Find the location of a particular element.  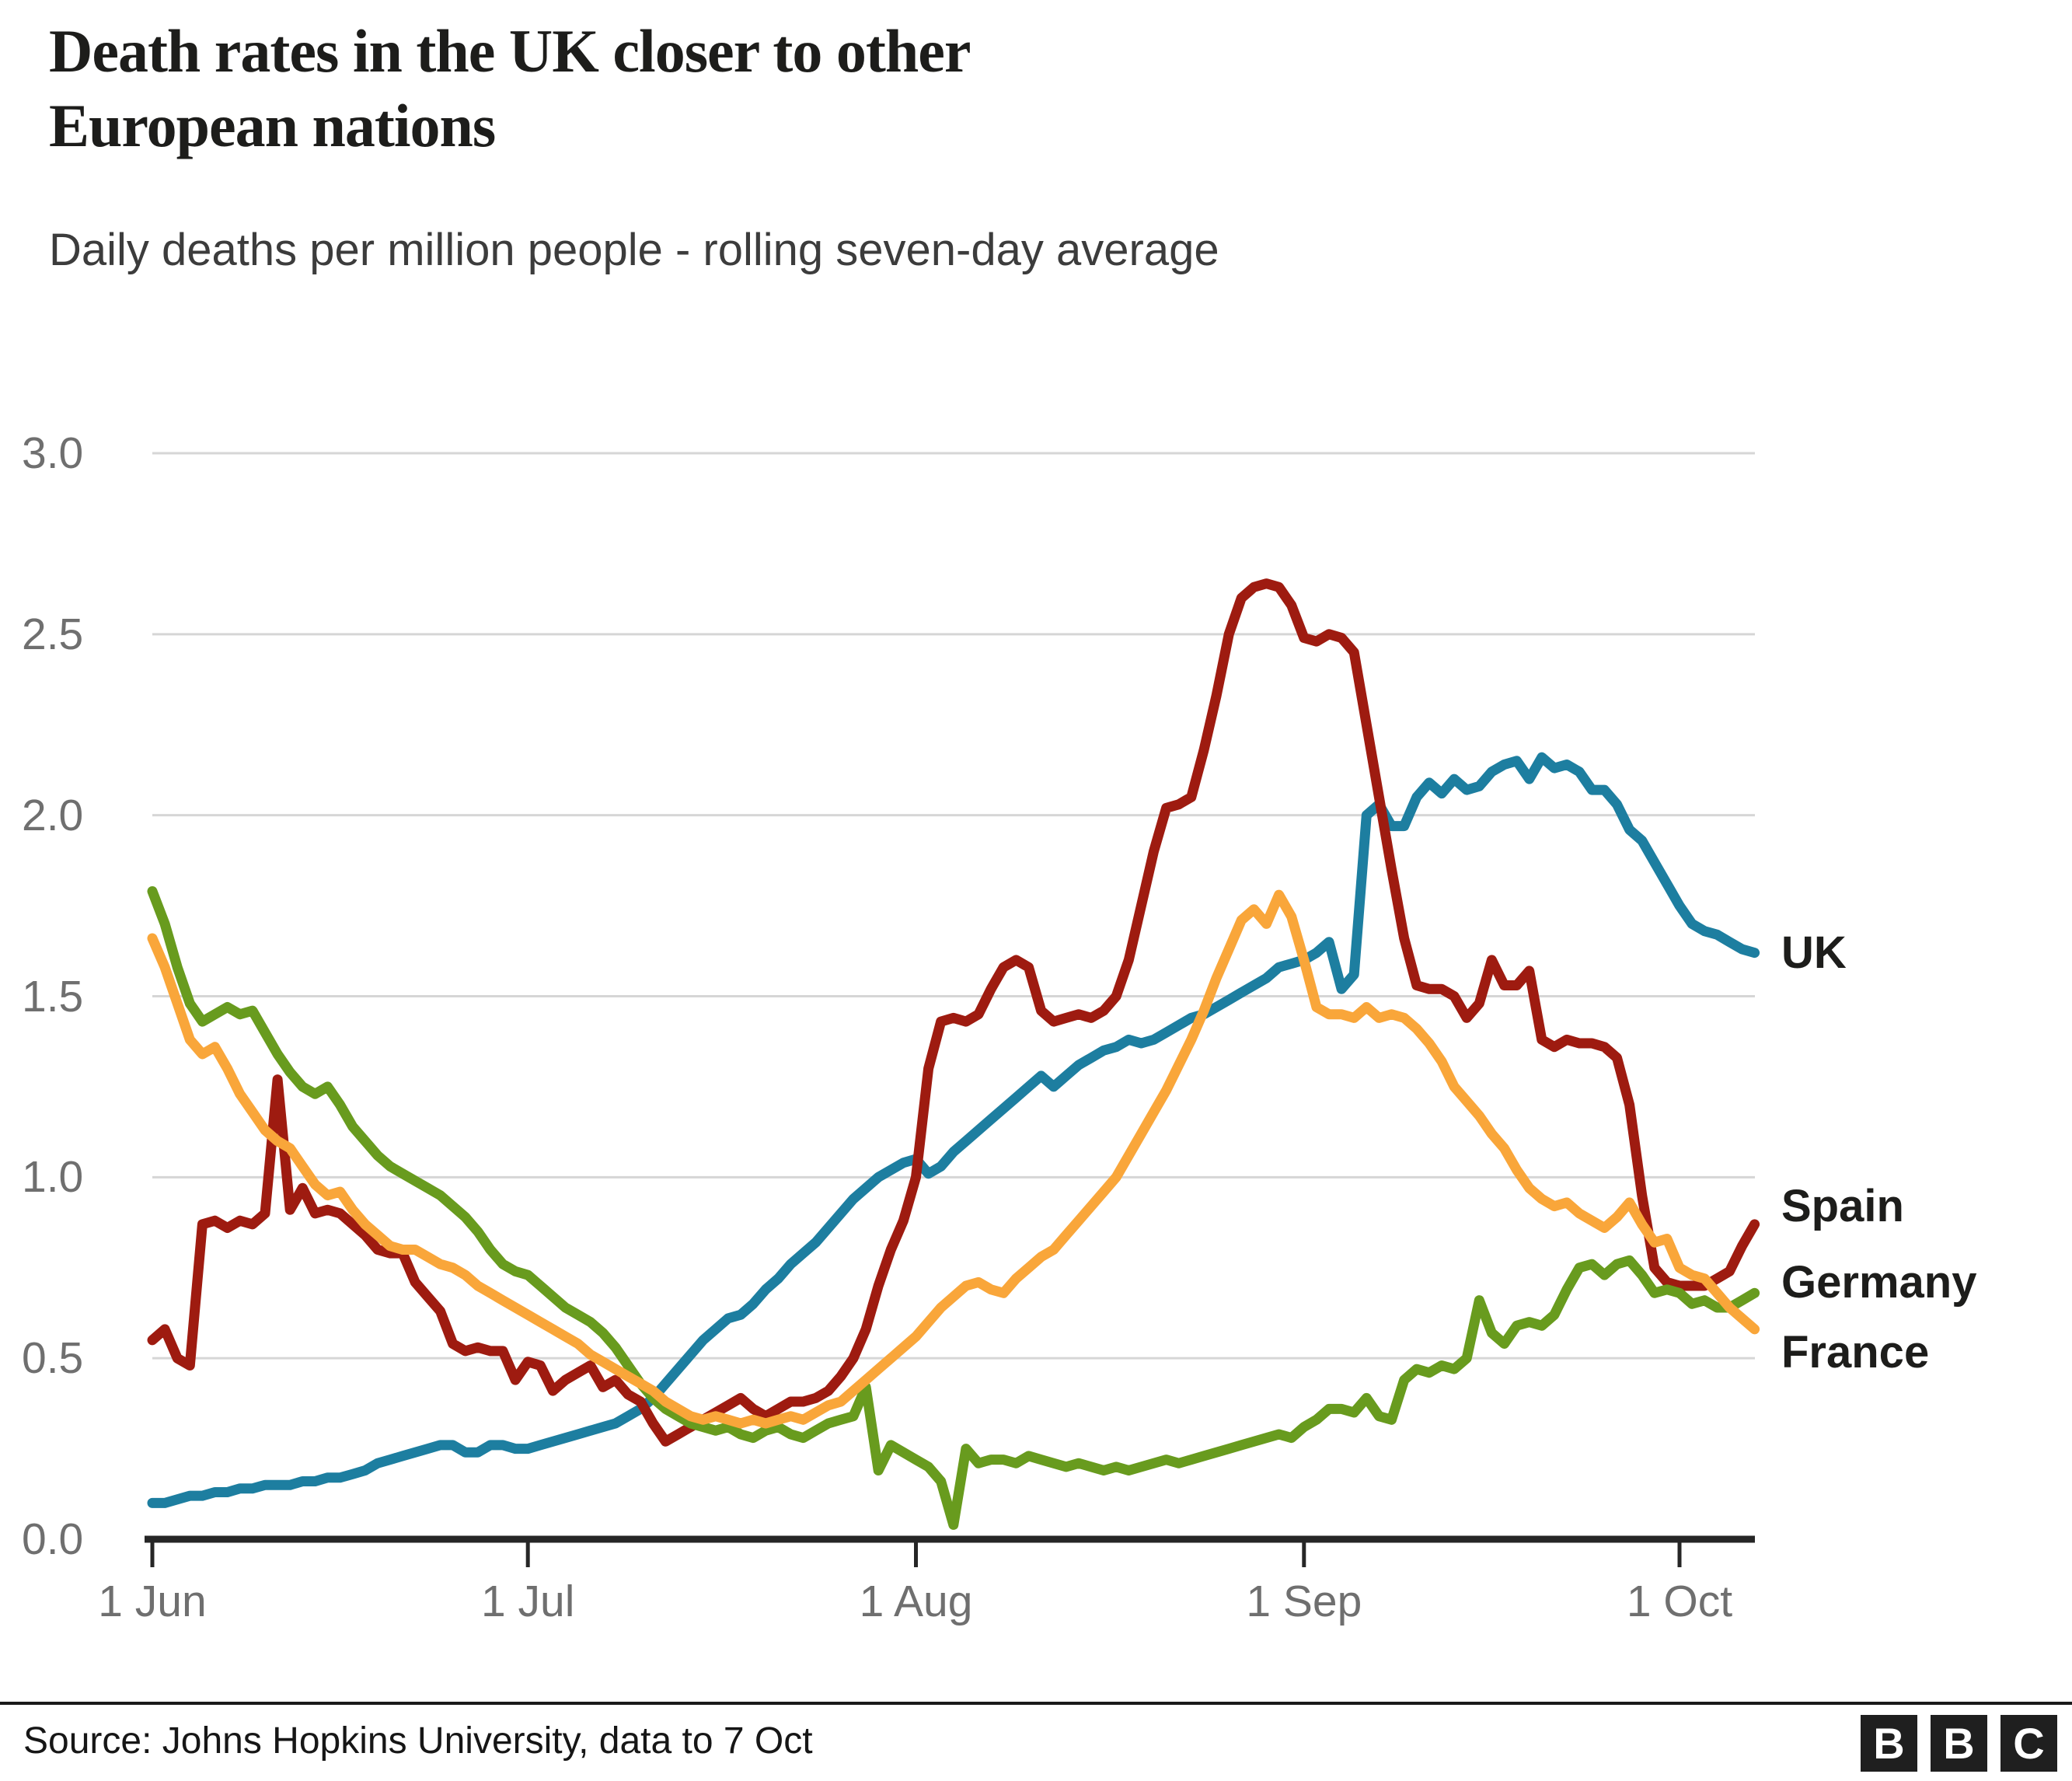

series-label-uk: UK is located at coordinates (1814, 952).